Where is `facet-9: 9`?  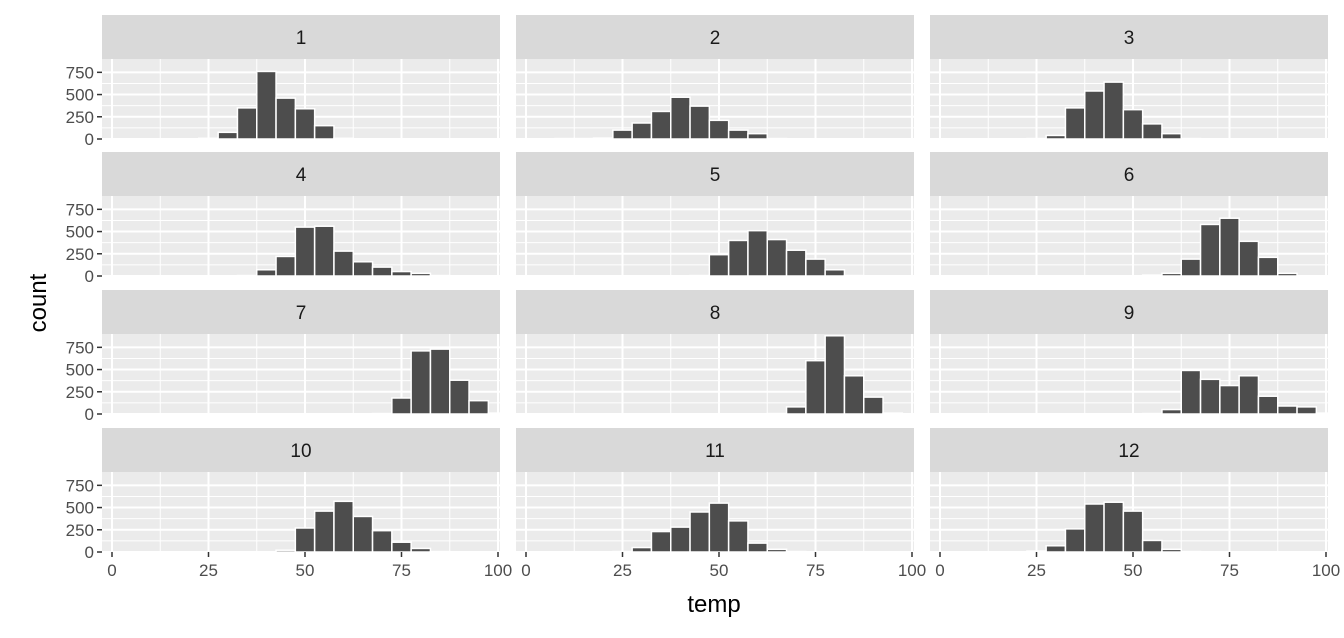
facet-9: 9 is located at coordinates (1133, 352).